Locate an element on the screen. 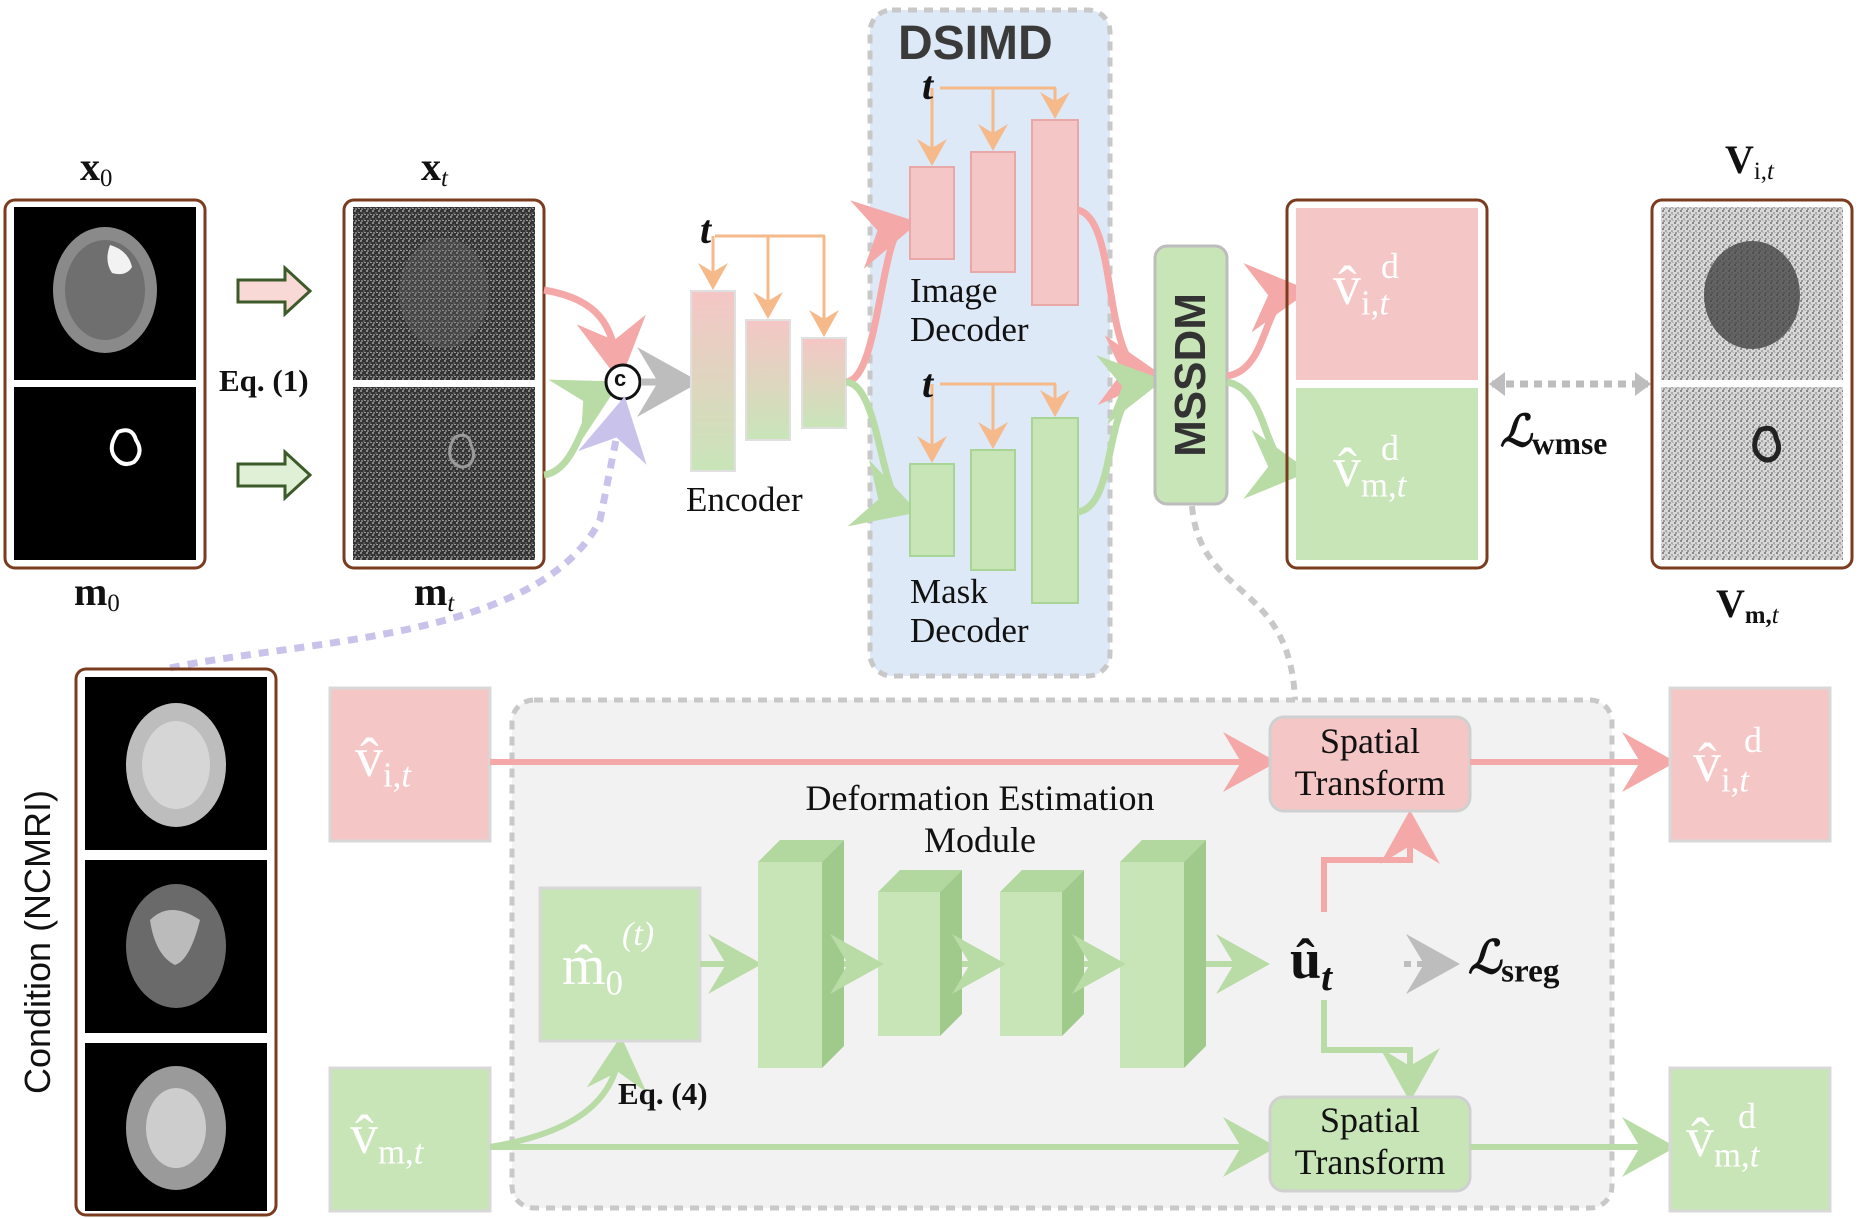 The height and width of the screenshot is (1219, 1859). label-xt: xt is located at coordinates (434, 168).